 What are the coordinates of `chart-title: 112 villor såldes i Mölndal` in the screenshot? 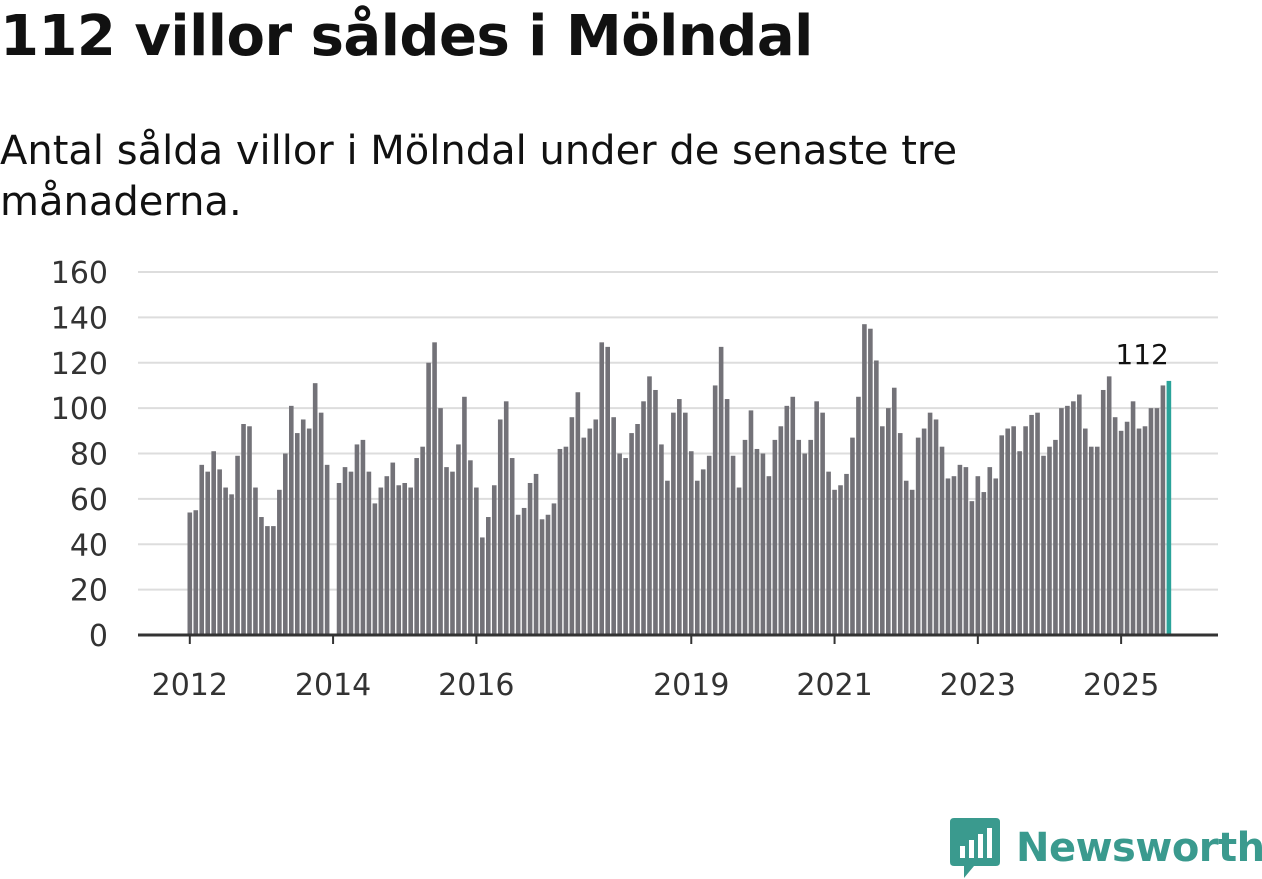 It's located at (406, 36).